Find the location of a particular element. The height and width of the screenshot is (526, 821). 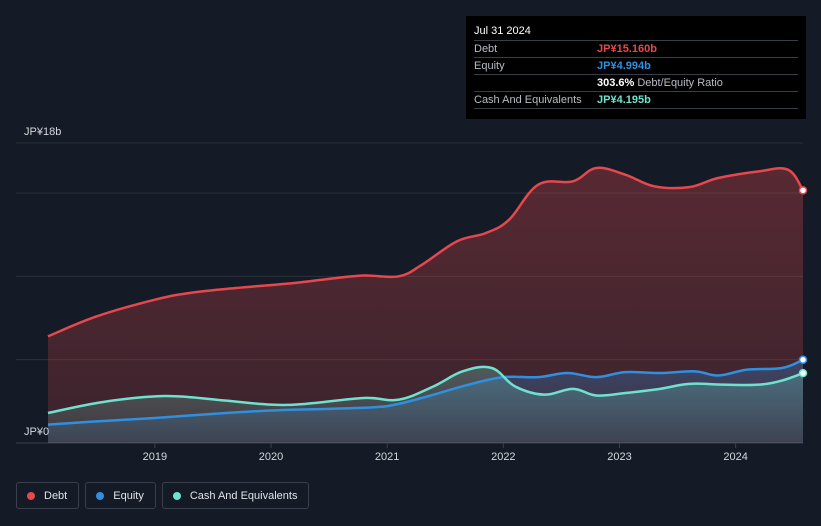

y-axis-bottom-label: JP¥0 is located at coordinates (36, 432).